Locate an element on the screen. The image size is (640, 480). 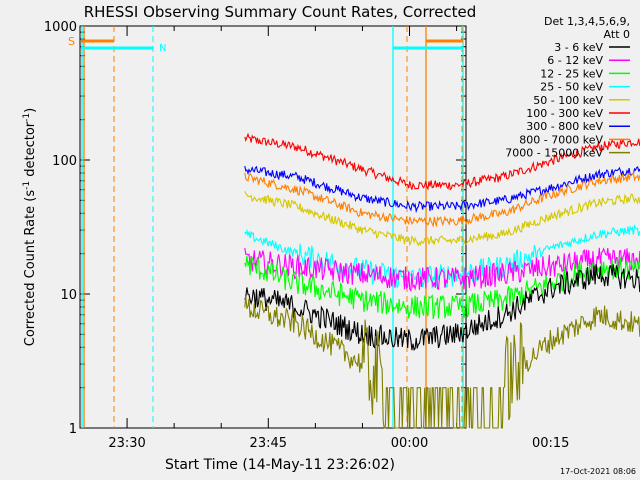
saa-marker-label: S is located at coordinates (71, 41).